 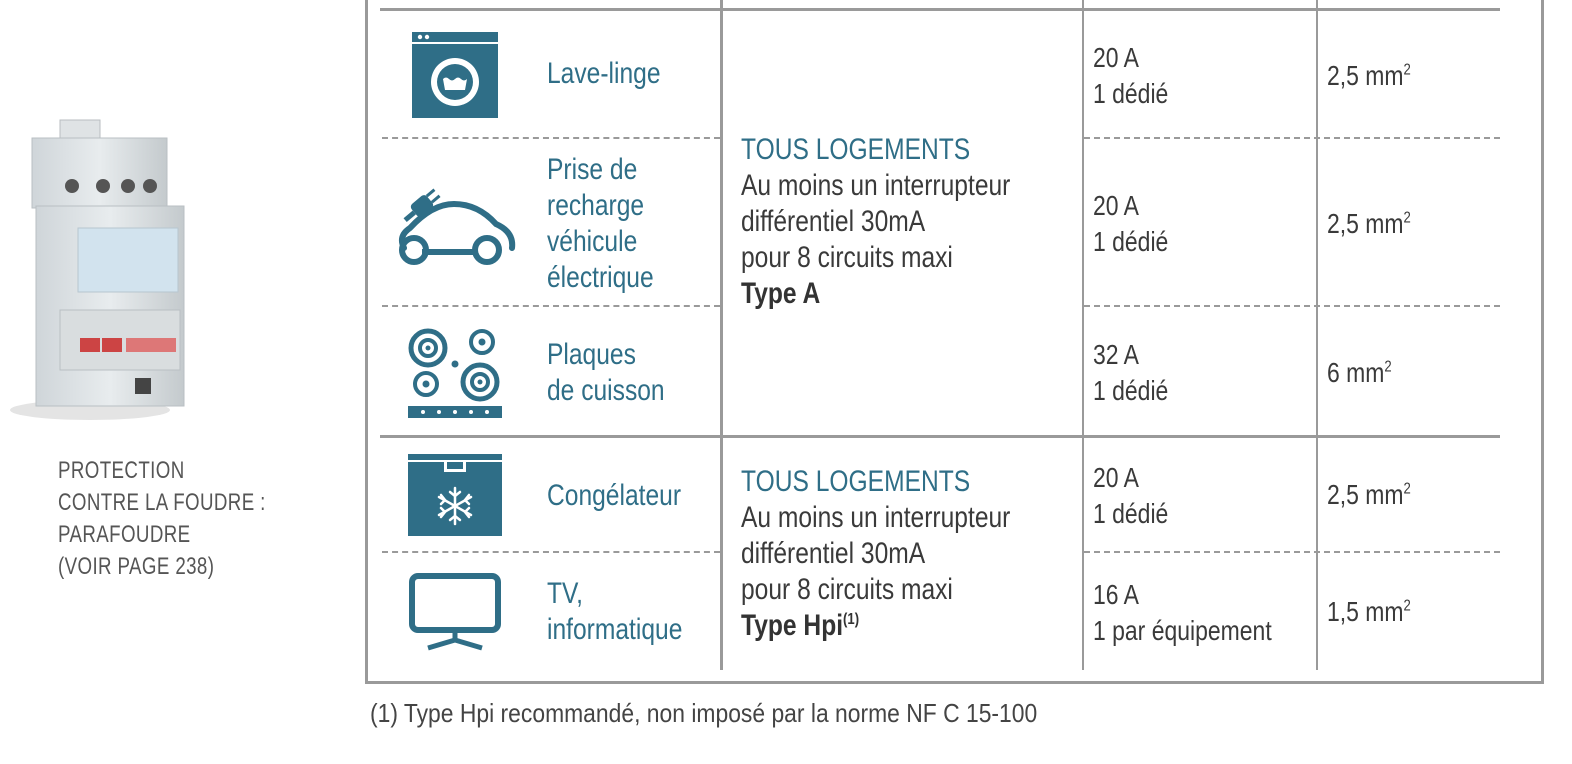 What do you see at coordinates (1116, 354) in the screenshot?
I see `rating-line: 32 A` at bounding box center [1116, 354].